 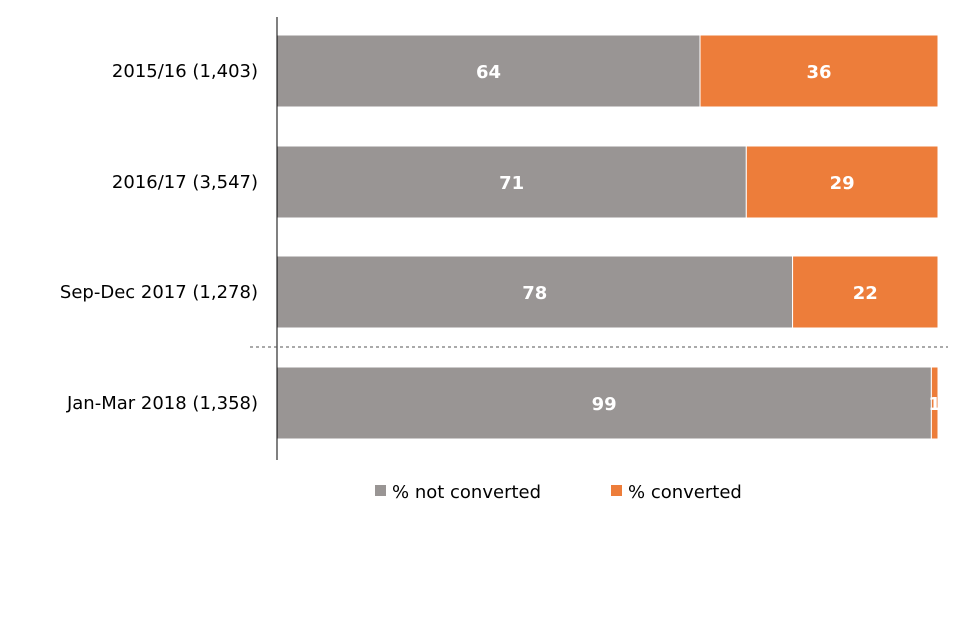 I want to click on data-label-converted: 22, so click(x=865, y=293).